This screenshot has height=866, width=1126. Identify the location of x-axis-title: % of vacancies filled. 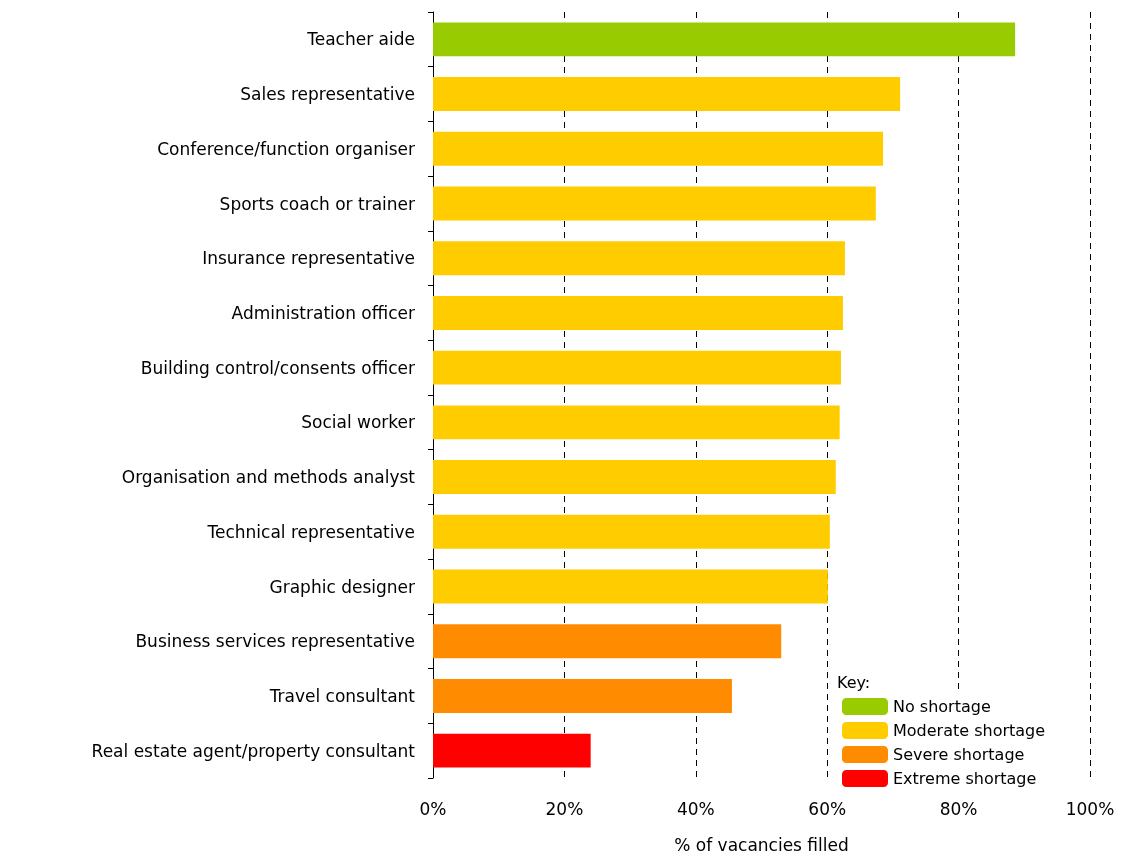
(761, 844).